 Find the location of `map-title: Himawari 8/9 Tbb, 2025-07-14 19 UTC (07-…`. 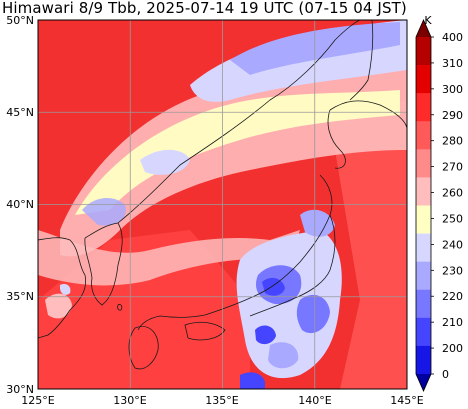

map-title: Himawari 8/9 Tbb, 2025-07-14 19 UTC (07-… is located at coordinates (204, 8).